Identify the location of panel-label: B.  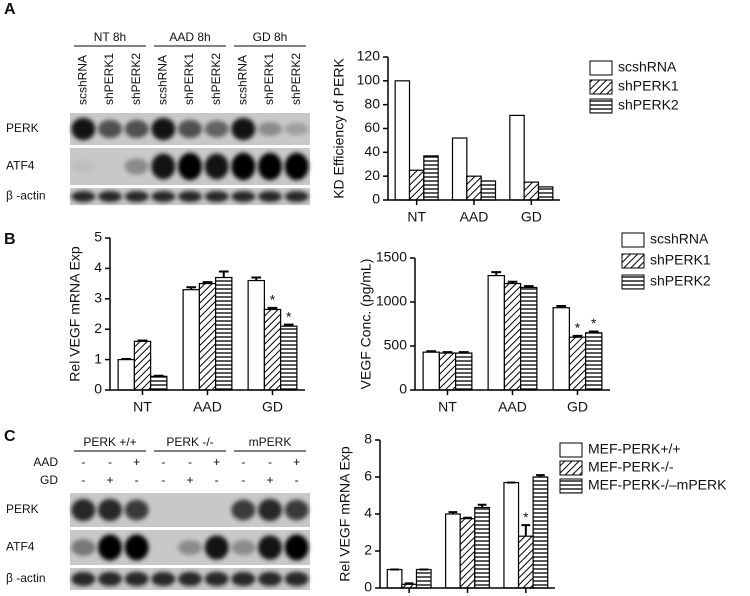
(10, 239).